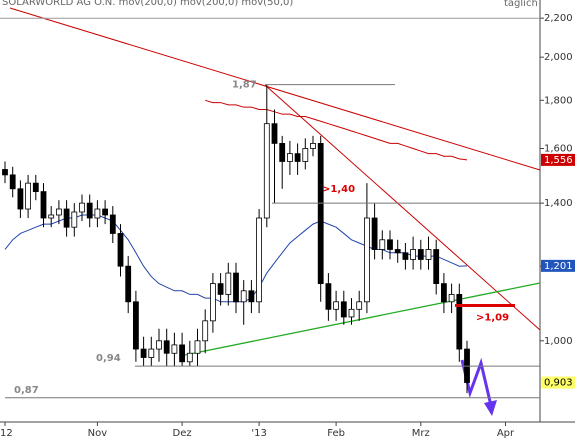 Image resolution: width=575 pixels, height=441 pixels. Describe the element at coordinates (490, 408) in the screenshot. I see `arrow-head` at that location.